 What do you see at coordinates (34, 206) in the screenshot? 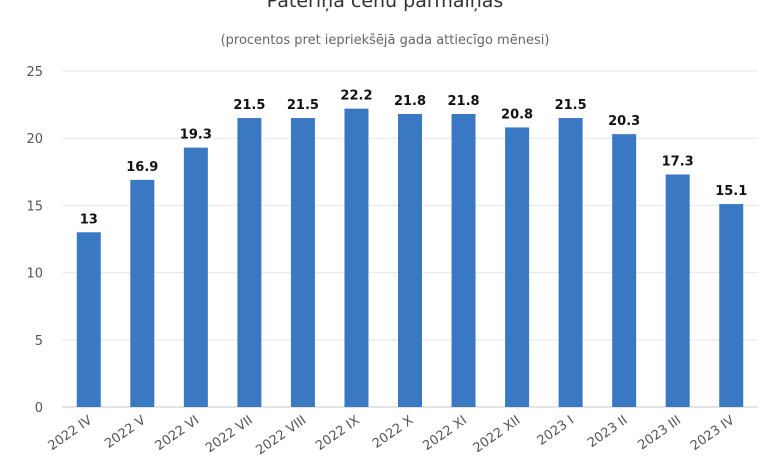
I see `y-tick-label: 15` at bounding box center [34, 206].